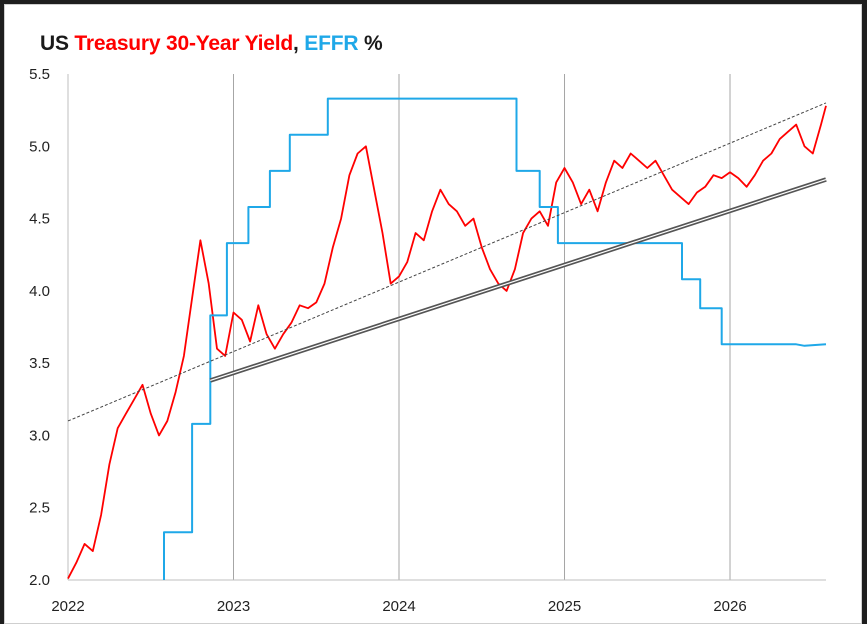 Image resolution: width=867 pixels, height=624 pixels. What do you see at coordinates (39, 580) in the screenshot?
I see `y-tick-label-2.0: 2.0` at bounding box center [39, 580].